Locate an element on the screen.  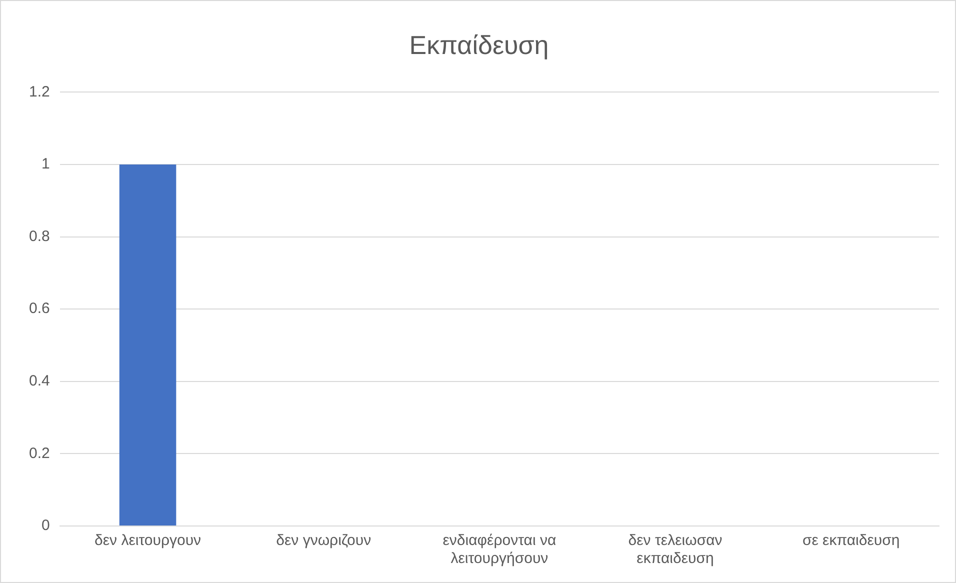
y-tick-label: 1 is located at coordinates (46, 164).